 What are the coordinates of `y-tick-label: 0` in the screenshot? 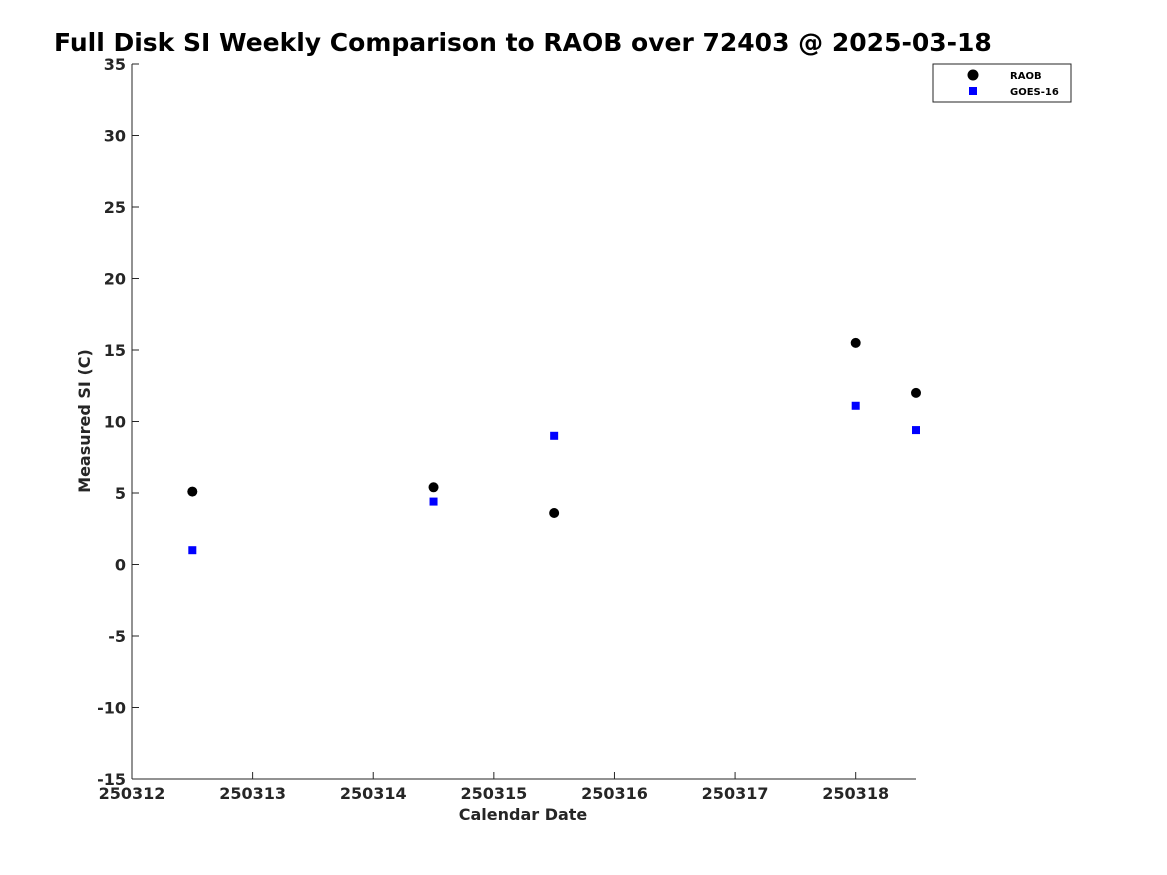 It's located at (120, 565).